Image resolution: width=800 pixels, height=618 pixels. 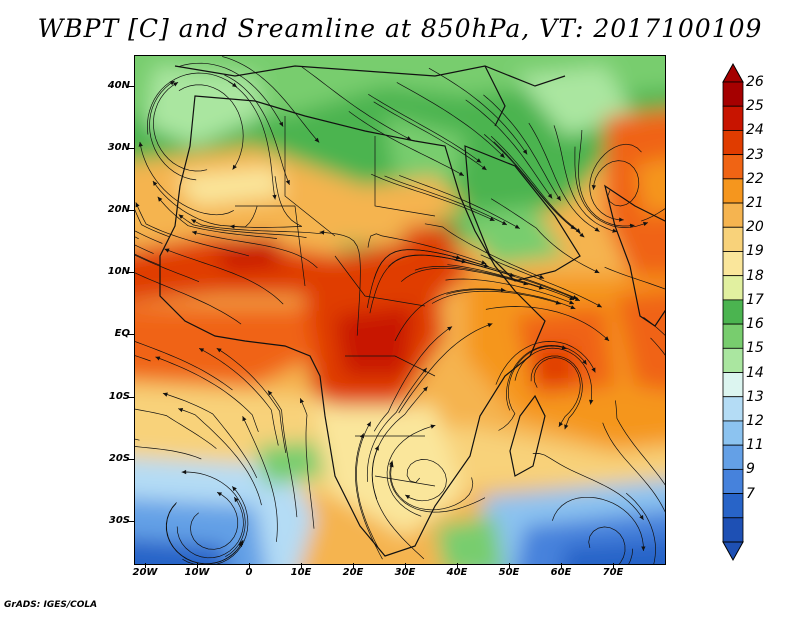 I want to click on colorbar, so click(x=733, y=312).